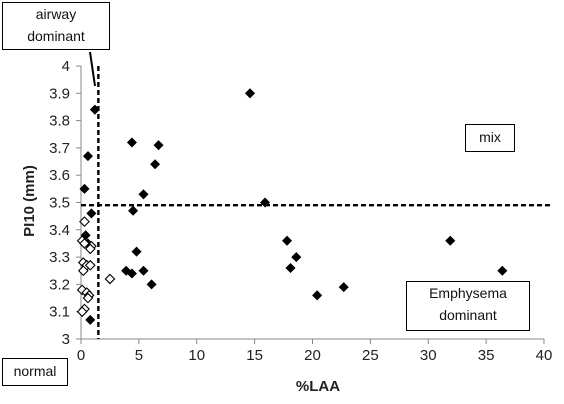 This screenshot has height=404, width=564. Describe the element at coordinates (544, 355) in the screenshot. I see `x-tick-label: 40` at that location.